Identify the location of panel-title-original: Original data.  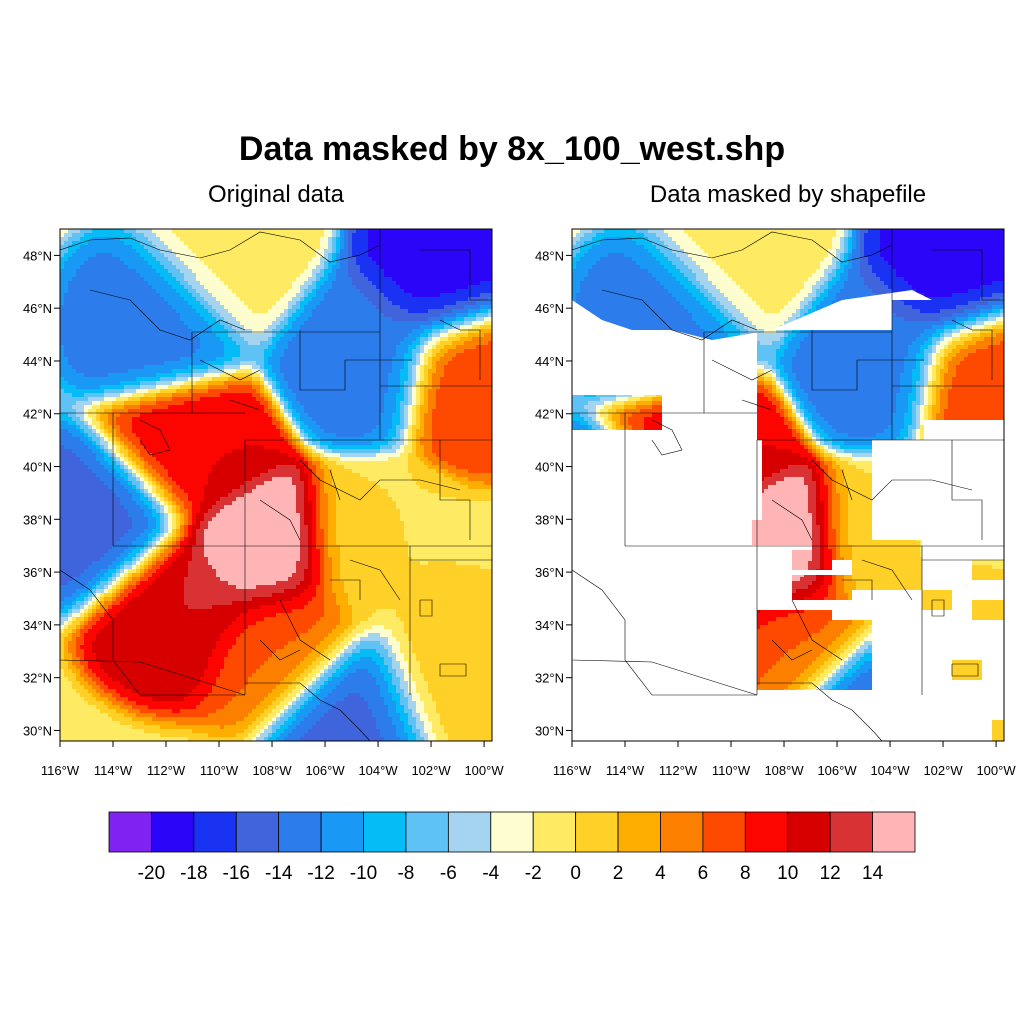
(276, 194).